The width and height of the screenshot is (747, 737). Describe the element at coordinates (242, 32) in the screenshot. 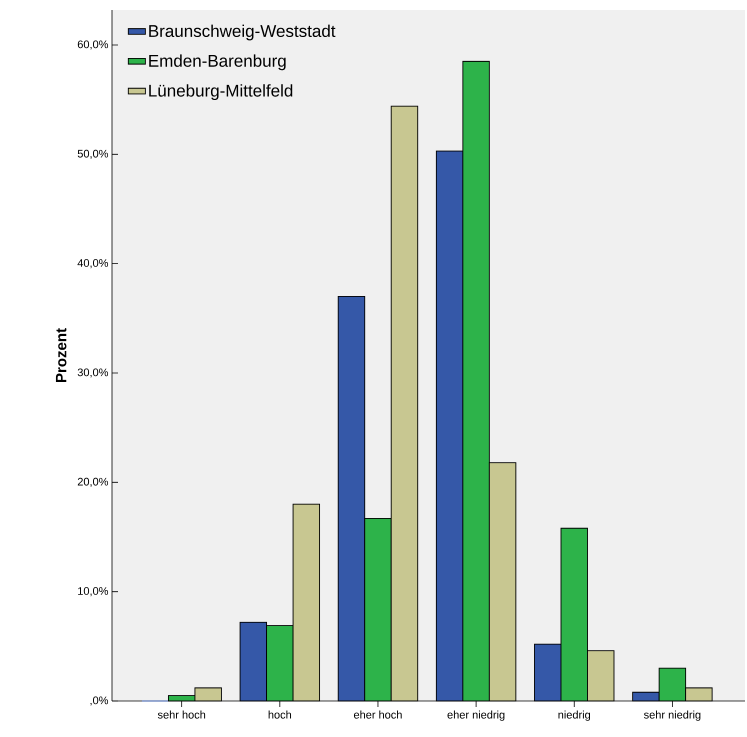

I see `legend-label: Braunschweig-Weststadt` at that location.